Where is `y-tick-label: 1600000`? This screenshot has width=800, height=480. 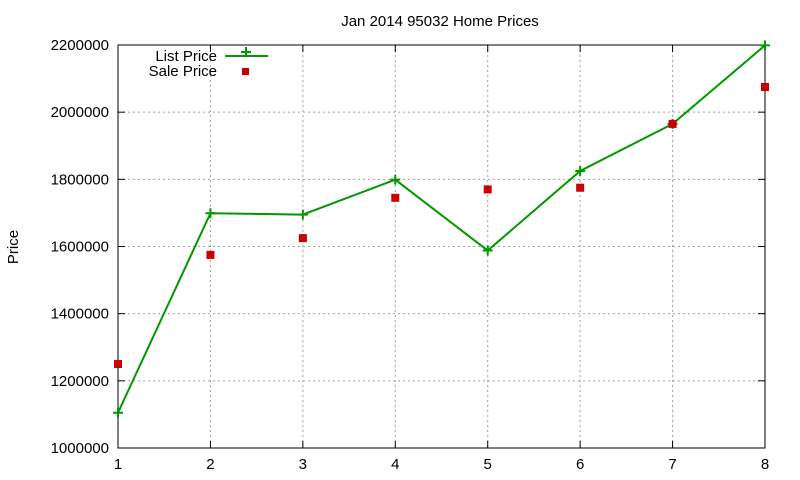 y-tick-label: 1600000 is located at coordinates (80, 247).